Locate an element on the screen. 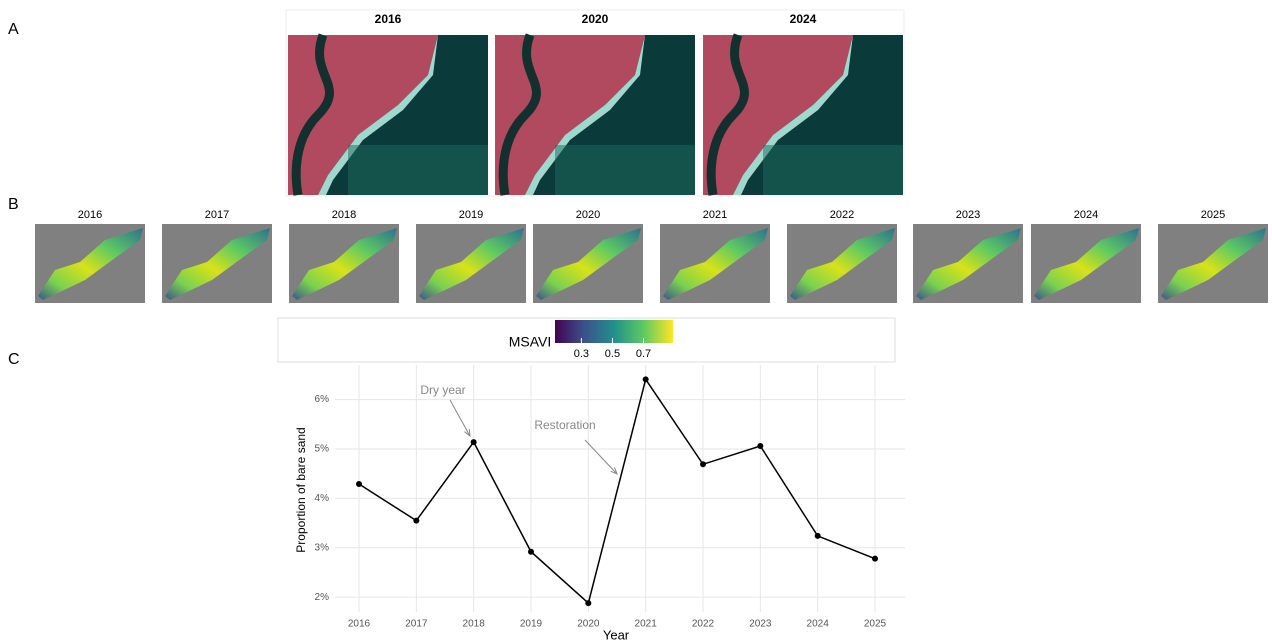 Image resolution: width=1272 pixels, height=642 pixels. y-tick-label: 2% is located at coordinates (322, 597).